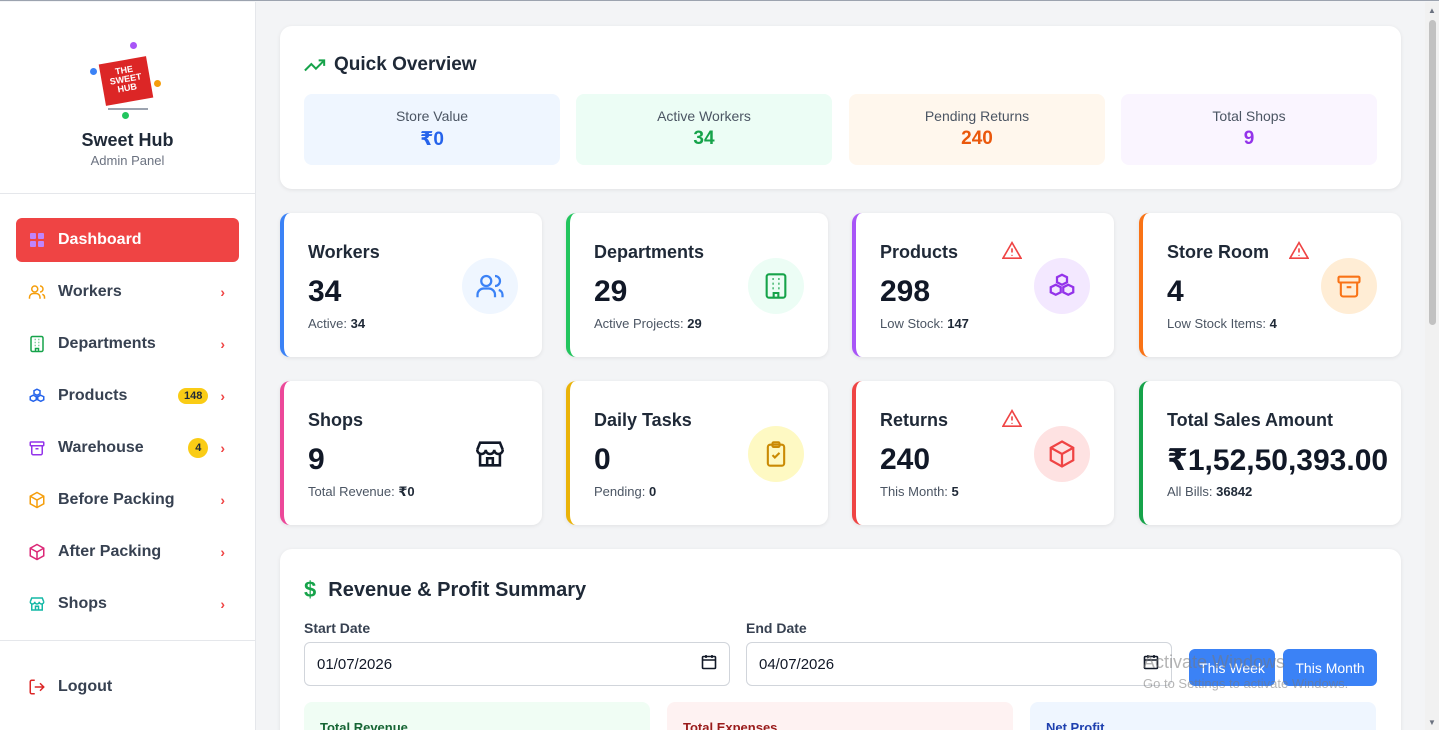  What do you see at coordinates (1222, 323) in the screenshot?
I see `card-subtext: Low Stock Items: 4` at bounding box center [1222, 323].